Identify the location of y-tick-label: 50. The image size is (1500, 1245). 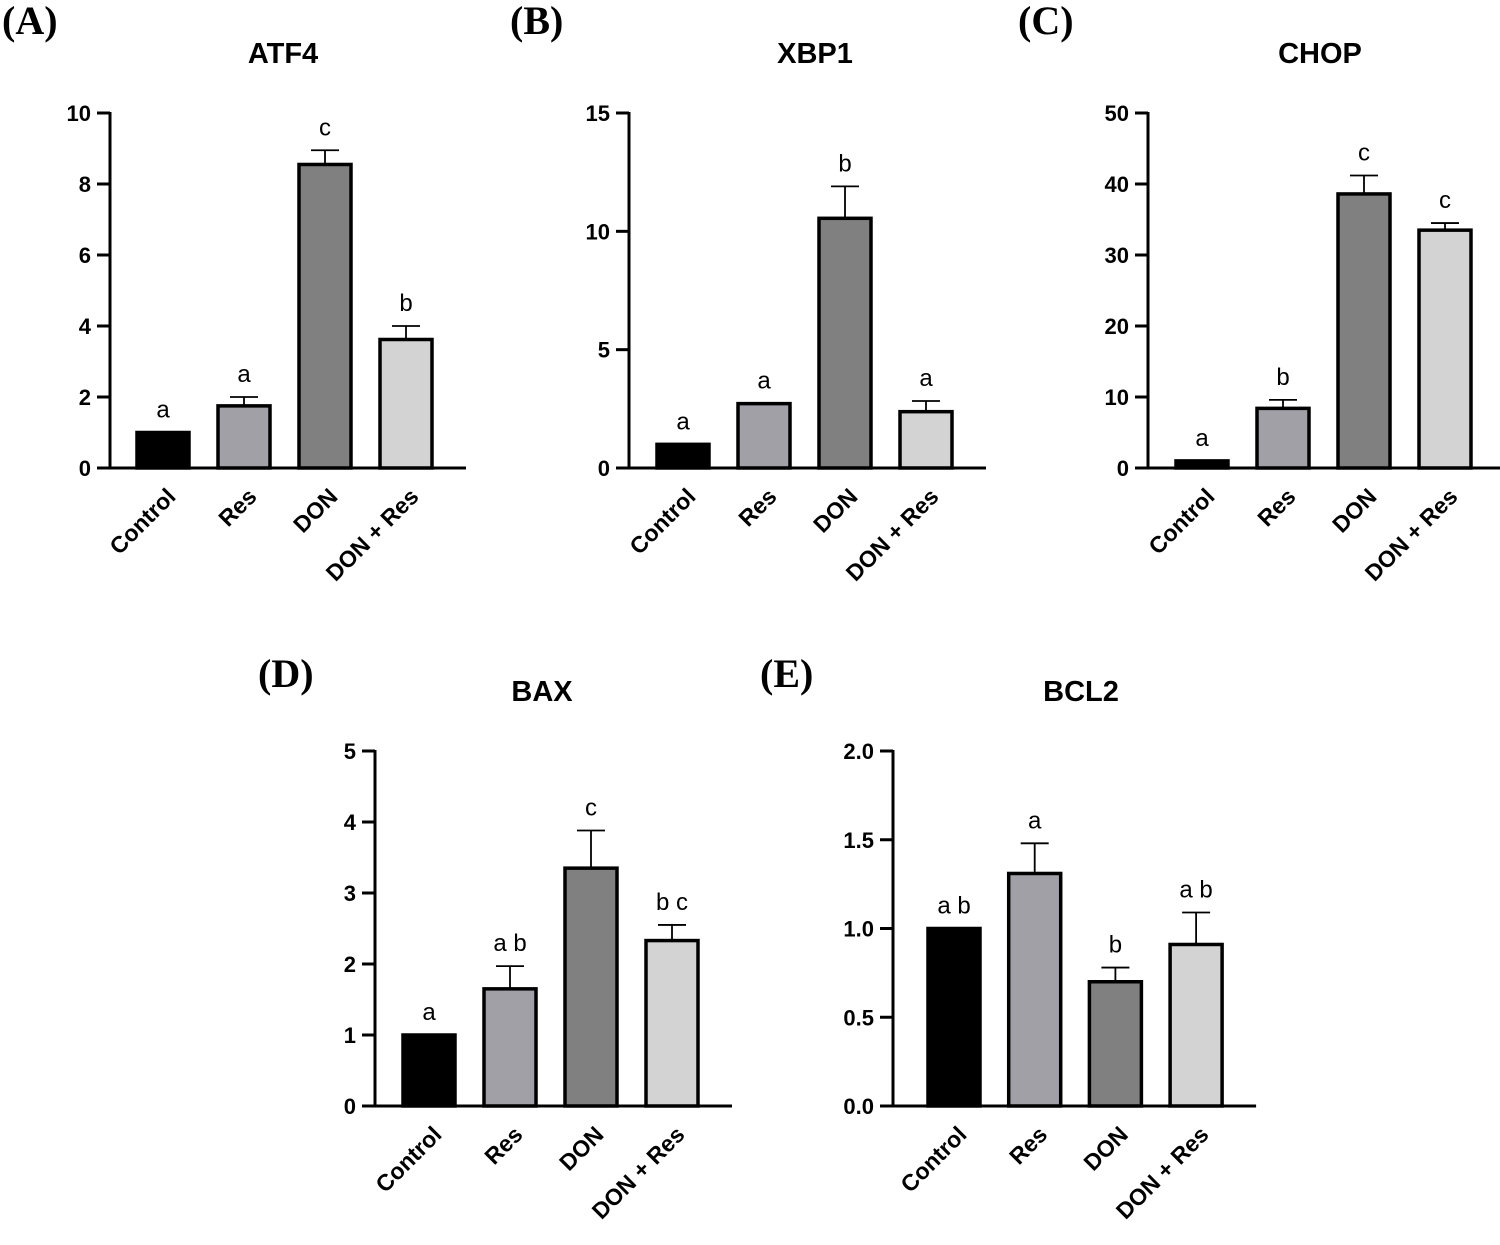
(1117, 113).